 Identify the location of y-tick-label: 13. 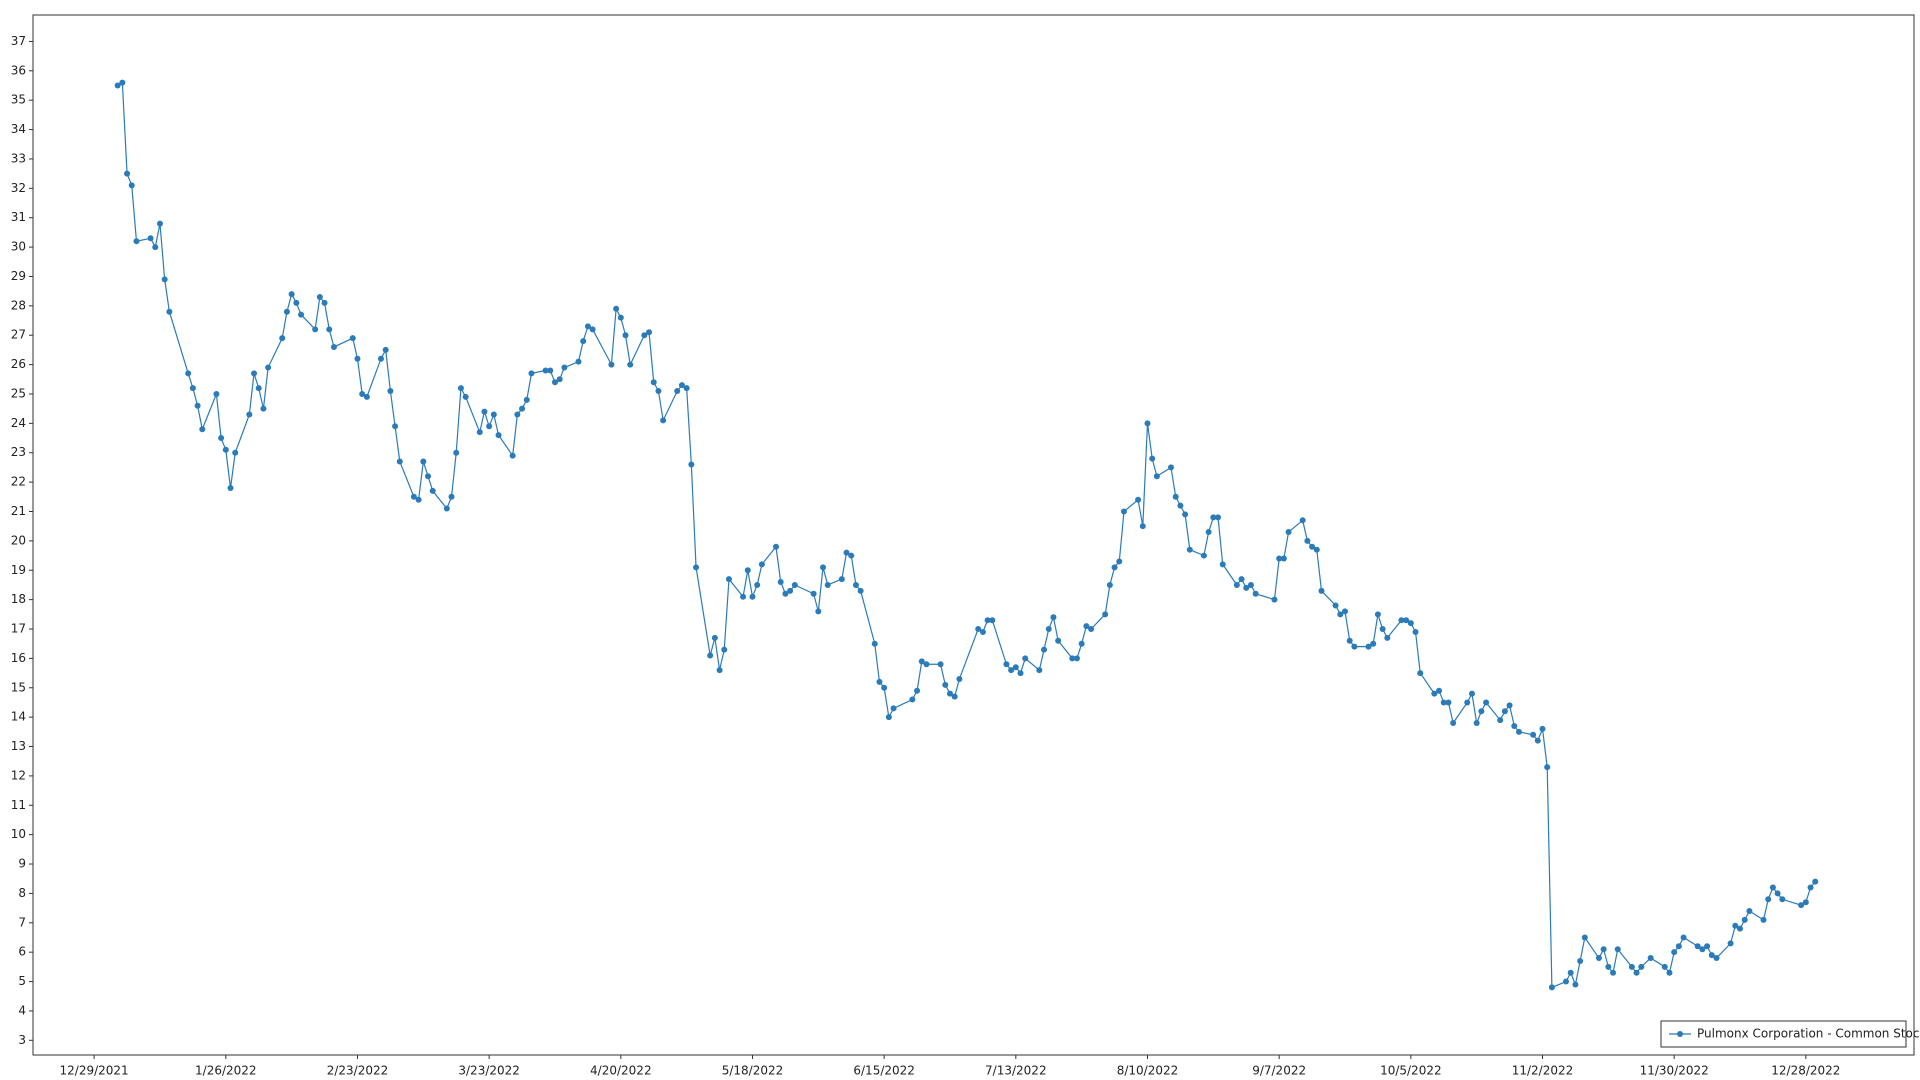
(18, 746).